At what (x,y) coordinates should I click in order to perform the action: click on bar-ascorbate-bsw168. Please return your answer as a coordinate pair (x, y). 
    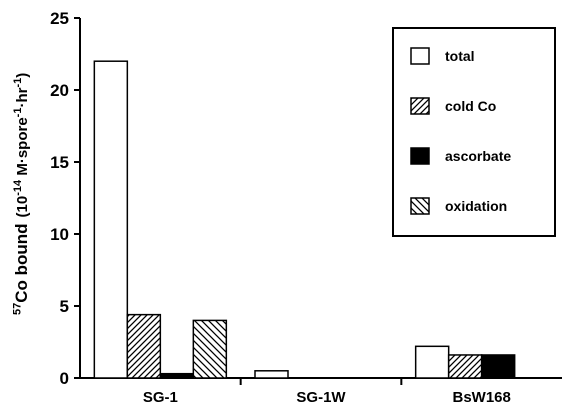
    Looking at the image, I should click on (498, 366).